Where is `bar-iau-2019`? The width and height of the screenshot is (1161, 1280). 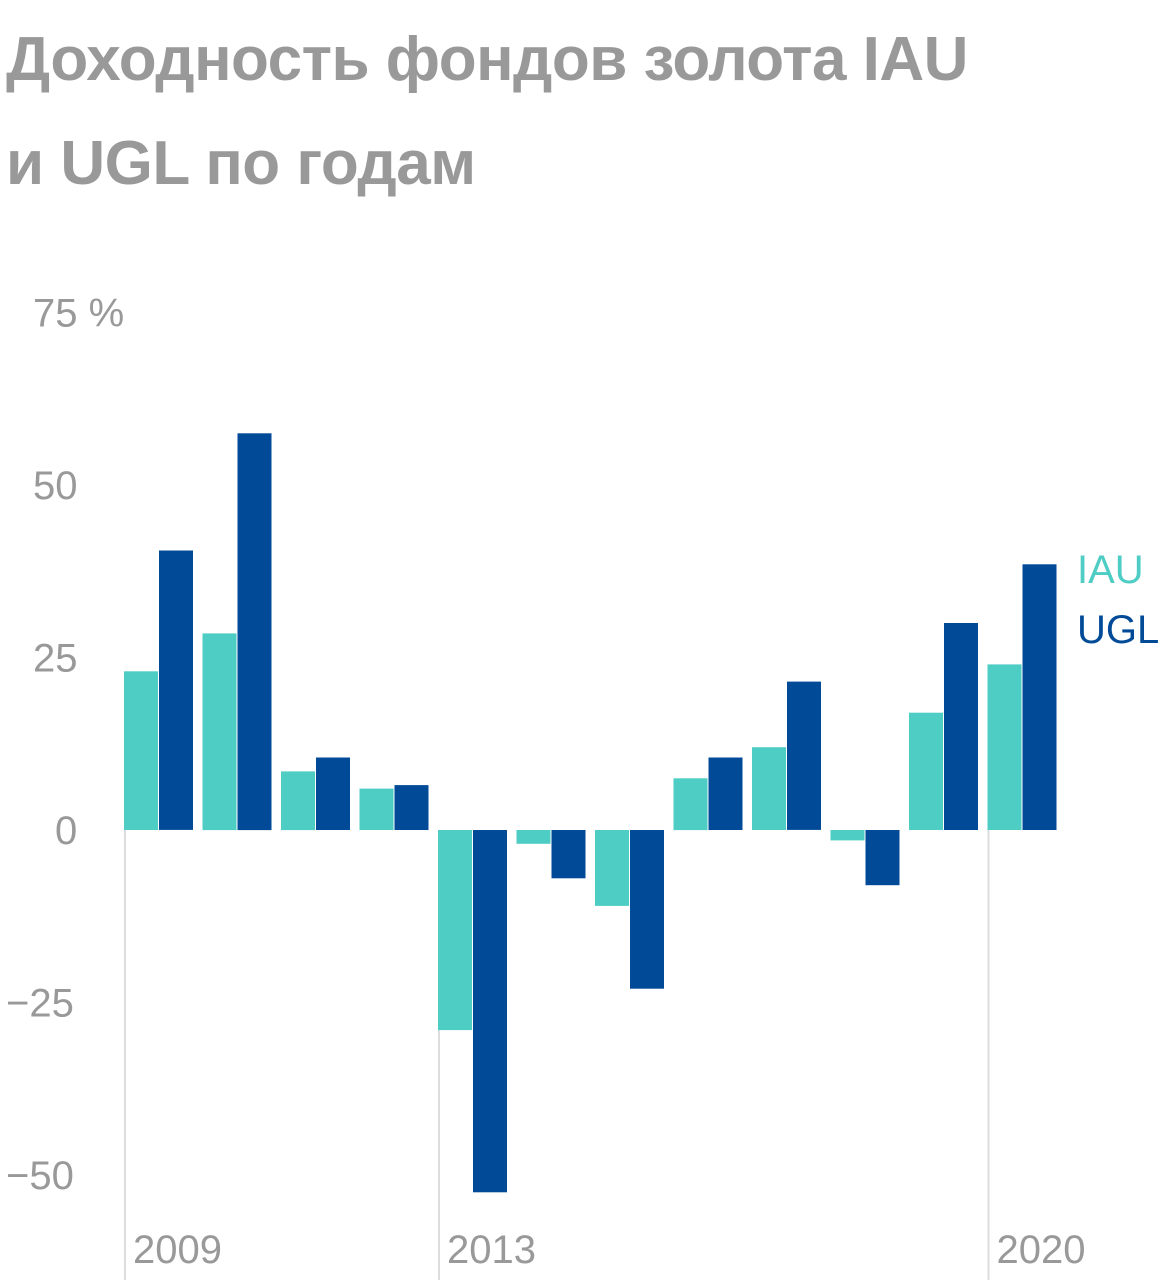 bar-iau-2019 is located at coordinates (926, 771).